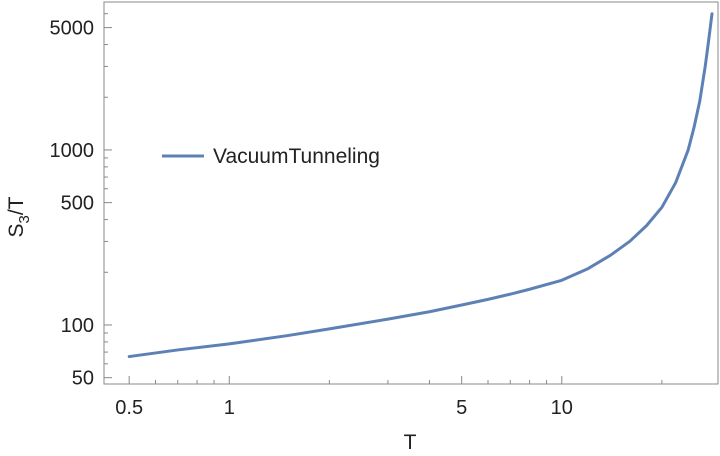  Describe the element at coordinates (229, 408) in the screenshot. I see `x-tick-label: 1` at that location.